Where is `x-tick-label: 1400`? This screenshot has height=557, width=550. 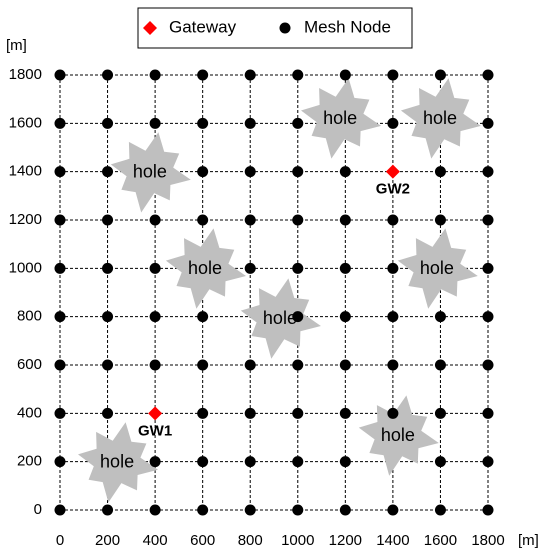
x-tick-label: 1400 is located at coordinates (392, 540).